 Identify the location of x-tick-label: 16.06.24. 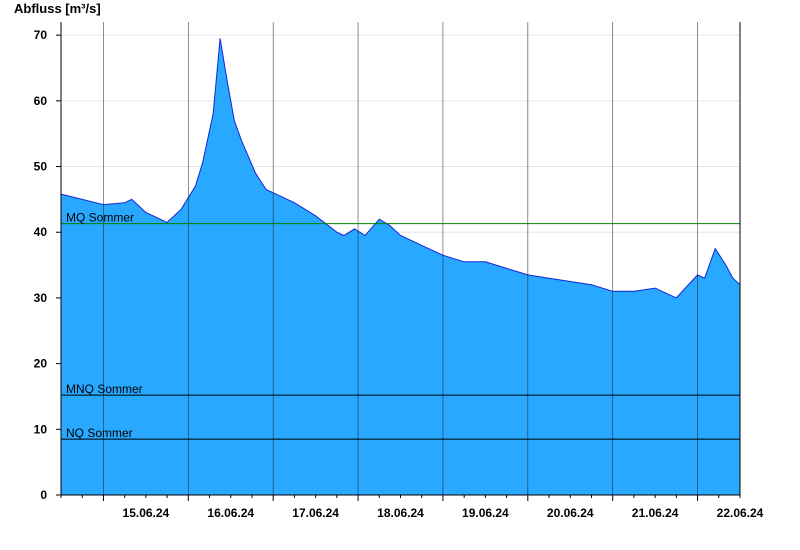
(230, 513).